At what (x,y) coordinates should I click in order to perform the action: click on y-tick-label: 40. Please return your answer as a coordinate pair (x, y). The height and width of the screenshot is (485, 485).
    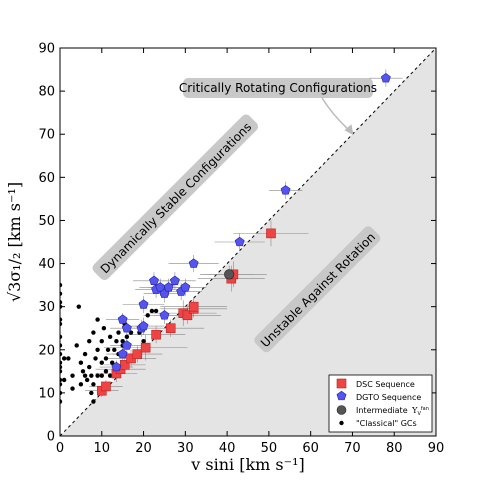
    Looking at the image, I should click on (46, 264).